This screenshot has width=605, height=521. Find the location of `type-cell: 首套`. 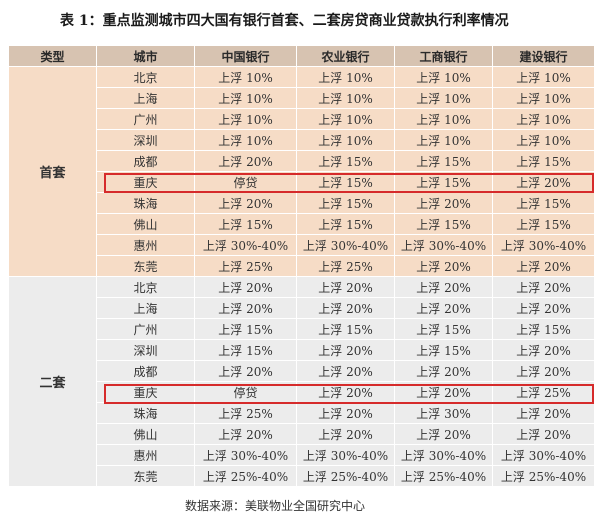

type-cell: 首套 is located at coordinates (52, 171).